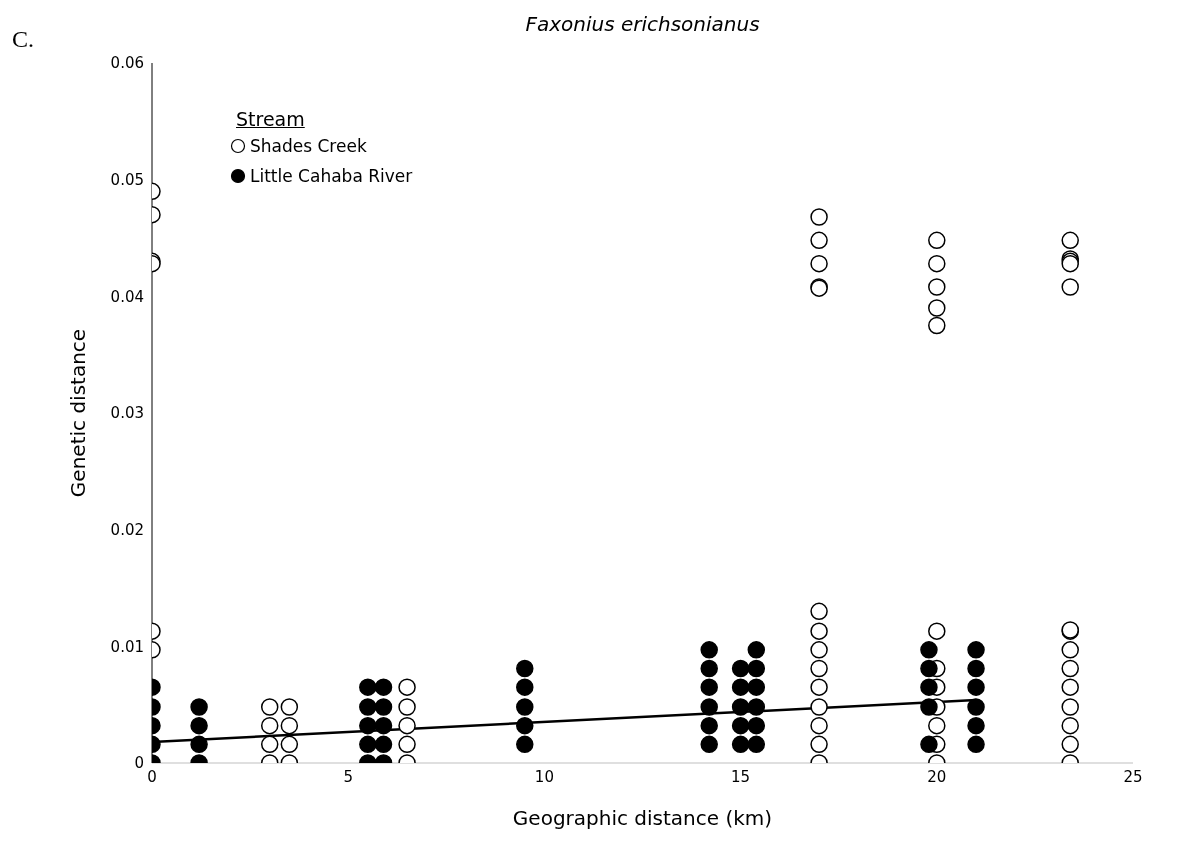 This screenshot has height=841, width=1178. Describe the element at coordinates (741, 776) in the screenshot. I see `x-tick-label: 15` at that location.